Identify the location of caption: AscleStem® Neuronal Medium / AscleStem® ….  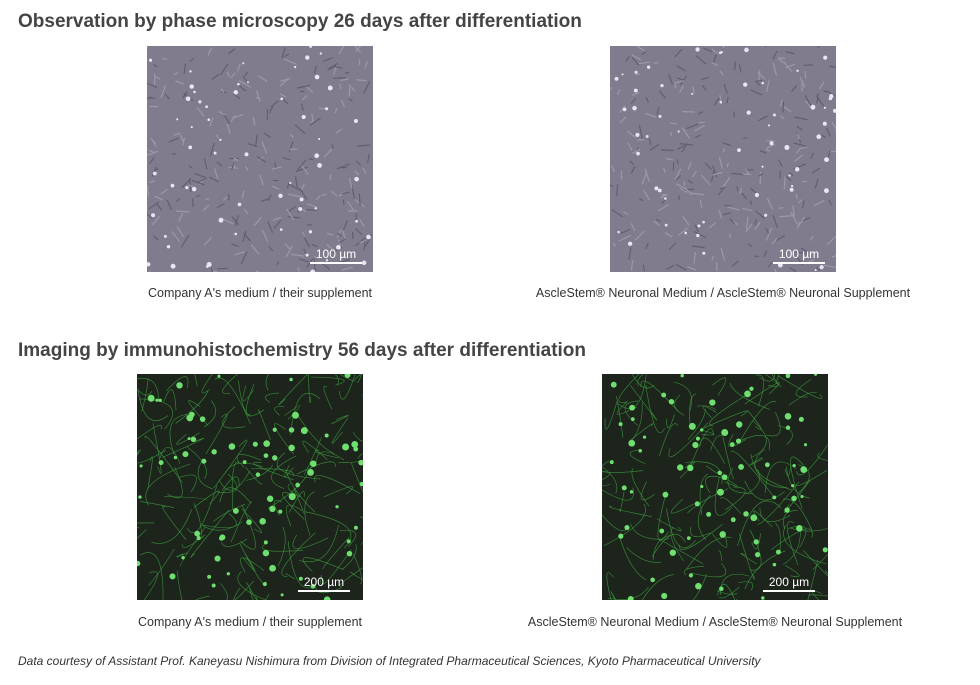
(715, 622).